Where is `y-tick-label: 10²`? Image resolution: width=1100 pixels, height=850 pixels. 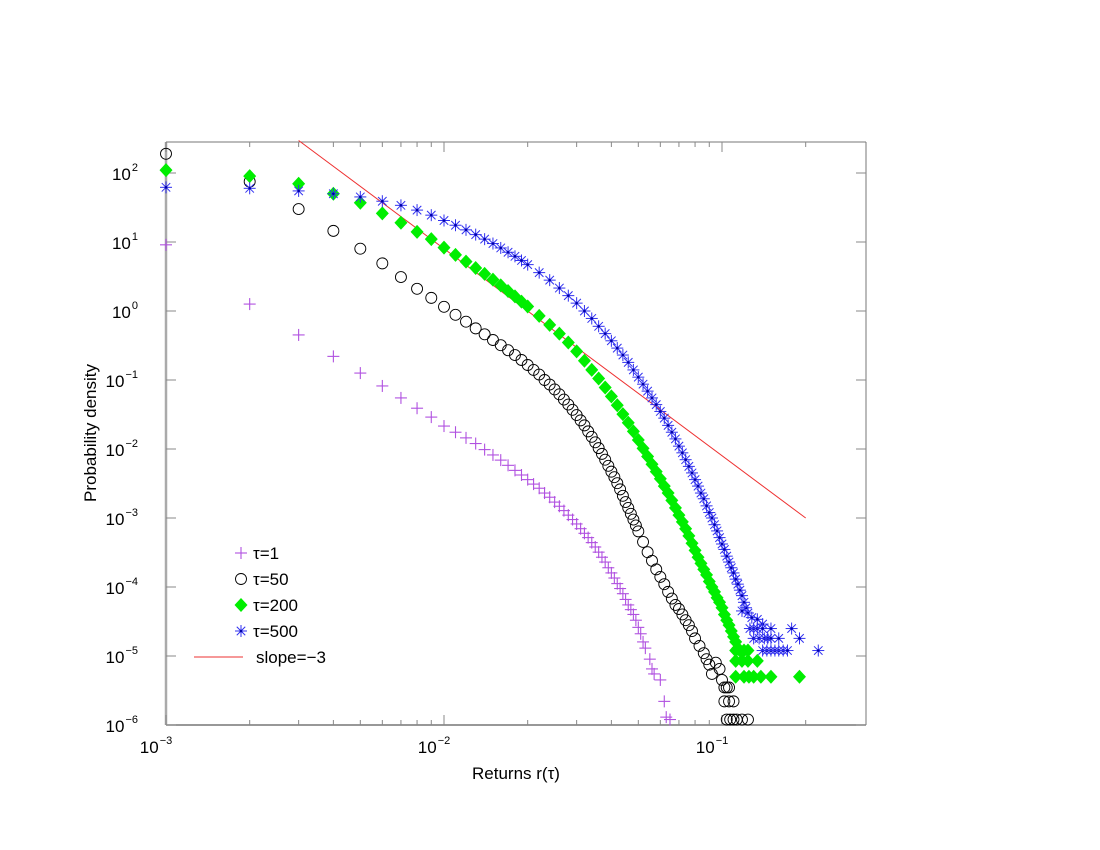 y-tick-label: 10² is located at coordinates (125, 173).